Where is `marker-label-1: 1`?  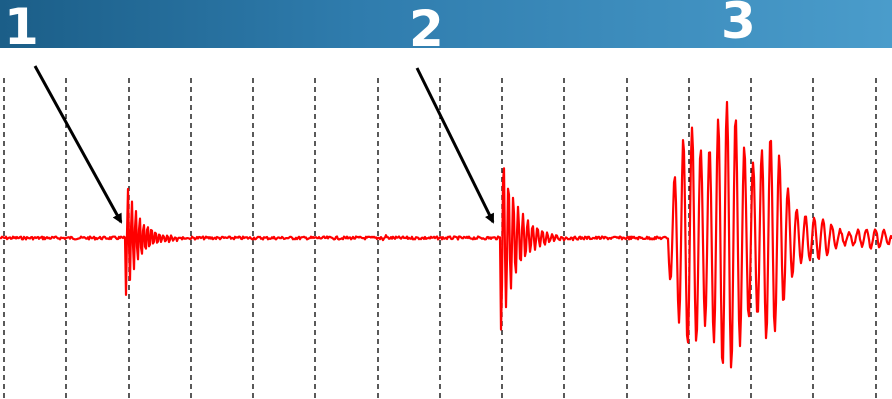
marker-label-1: 1 is located at coordinates (21, 28).